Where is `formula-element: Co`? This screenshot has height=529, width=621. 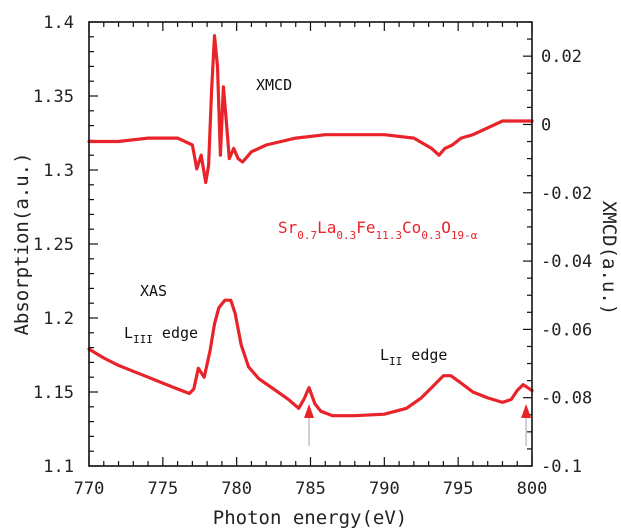
formula-element: Co is located at coordinates (411, 227).